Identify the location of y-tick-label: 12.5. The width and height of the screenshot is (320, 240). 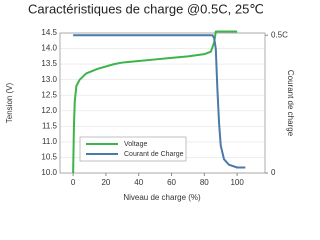
(49, 94).